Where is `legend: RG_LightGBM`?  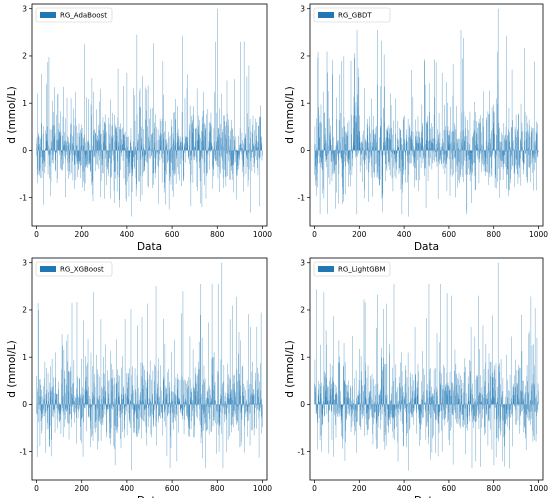
legend: RG_LightGBM is located at coordinates (352, 269).